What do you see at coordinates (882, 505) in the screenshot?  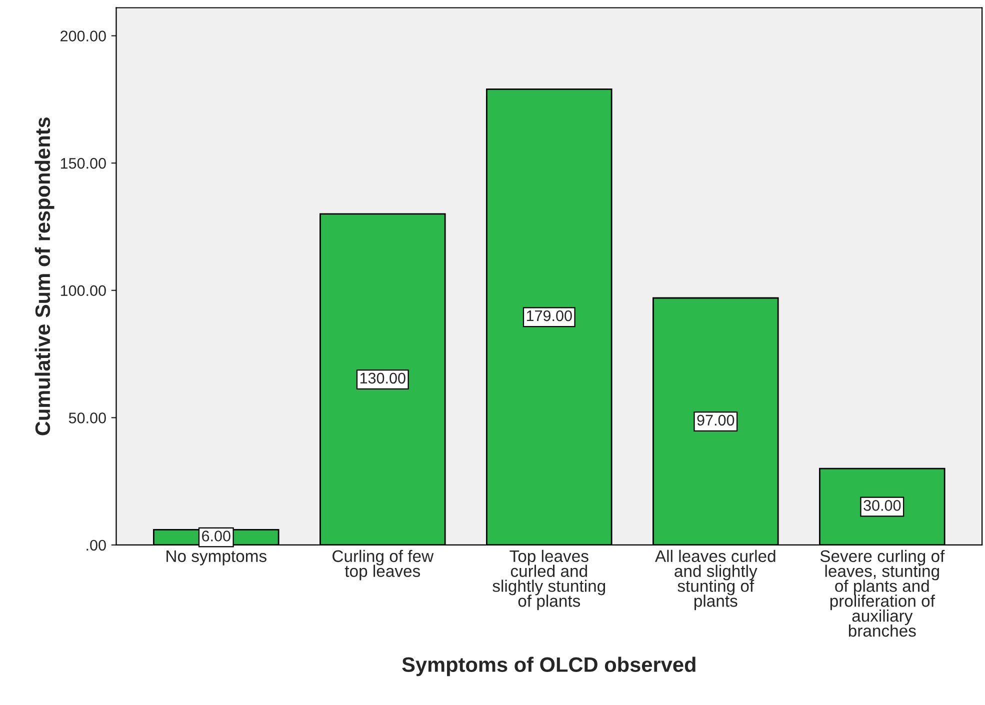 I see `data-label: 30.00` at bounding box center [882, 505].